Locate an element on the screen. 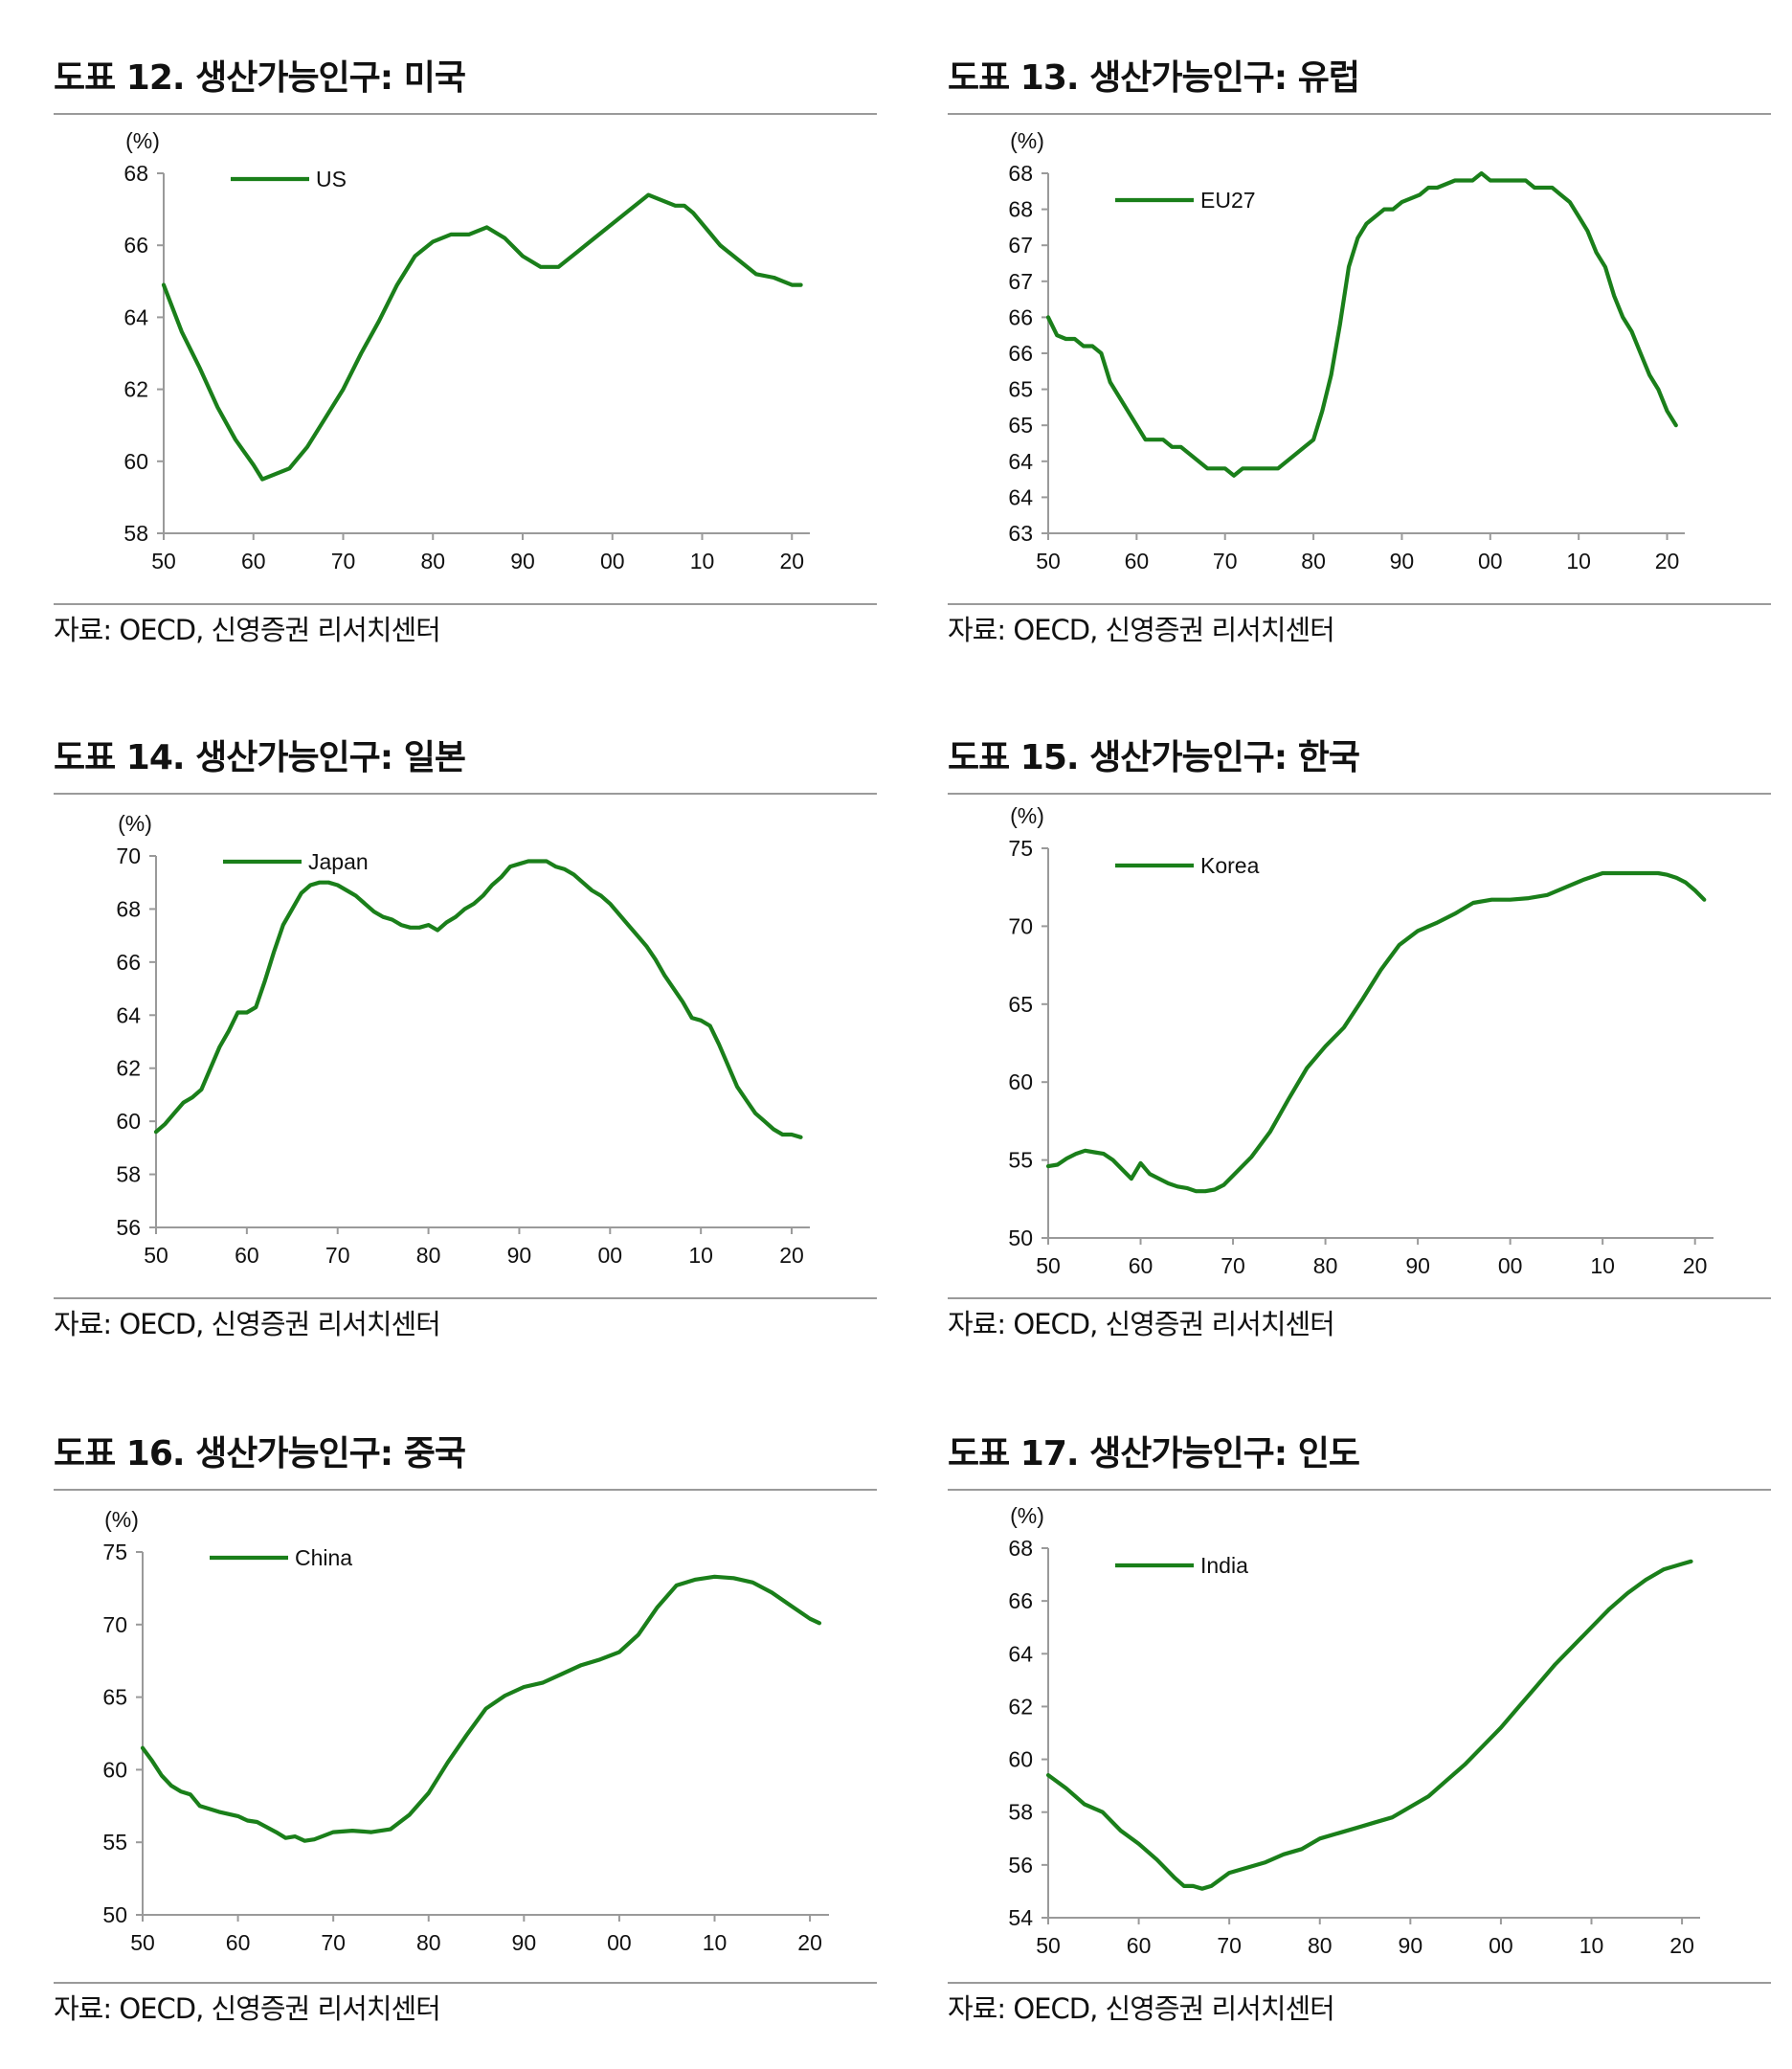  chart-title: 도표 17. 생산가능인구: 인도 is located at coordinates (1360, 1462).